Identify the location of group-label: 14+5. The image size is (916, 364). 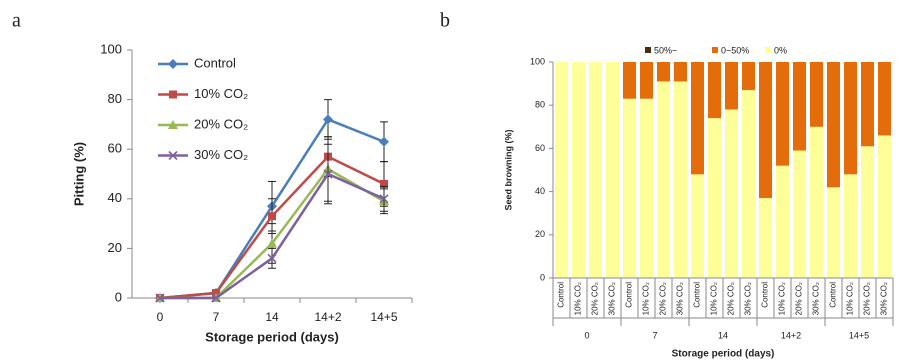
(859, 335).